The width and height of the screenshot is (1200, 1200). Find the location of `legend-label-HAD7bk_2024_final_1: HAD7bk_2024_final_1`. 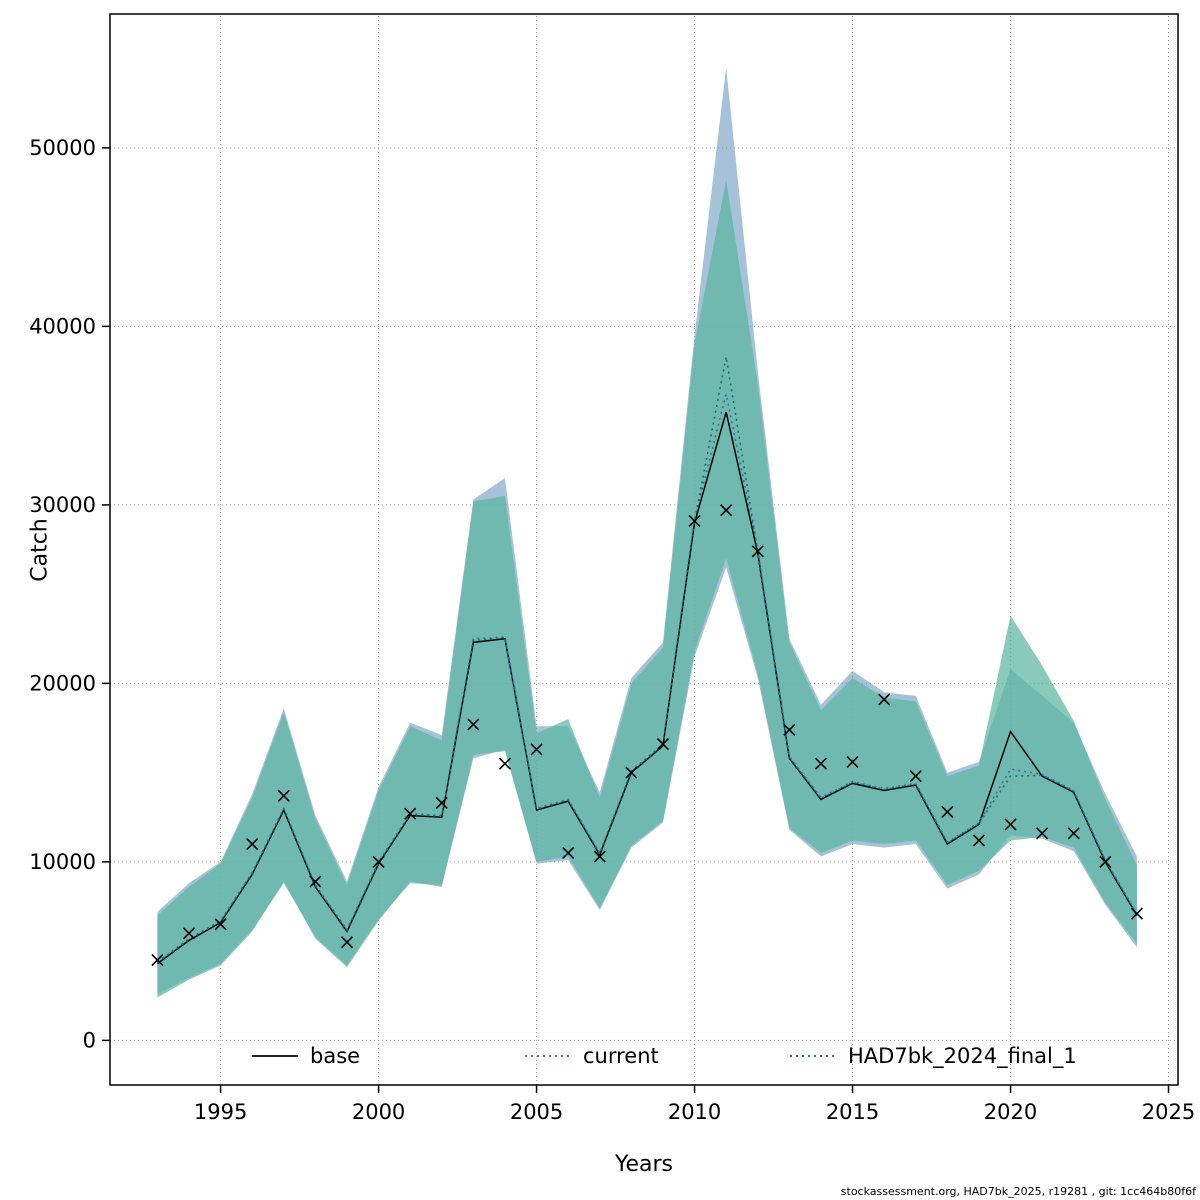

legend-label-HAD7bk_2024_final_1: HAD7bk_2024_final_1 is located at coordinates (962, 1056).